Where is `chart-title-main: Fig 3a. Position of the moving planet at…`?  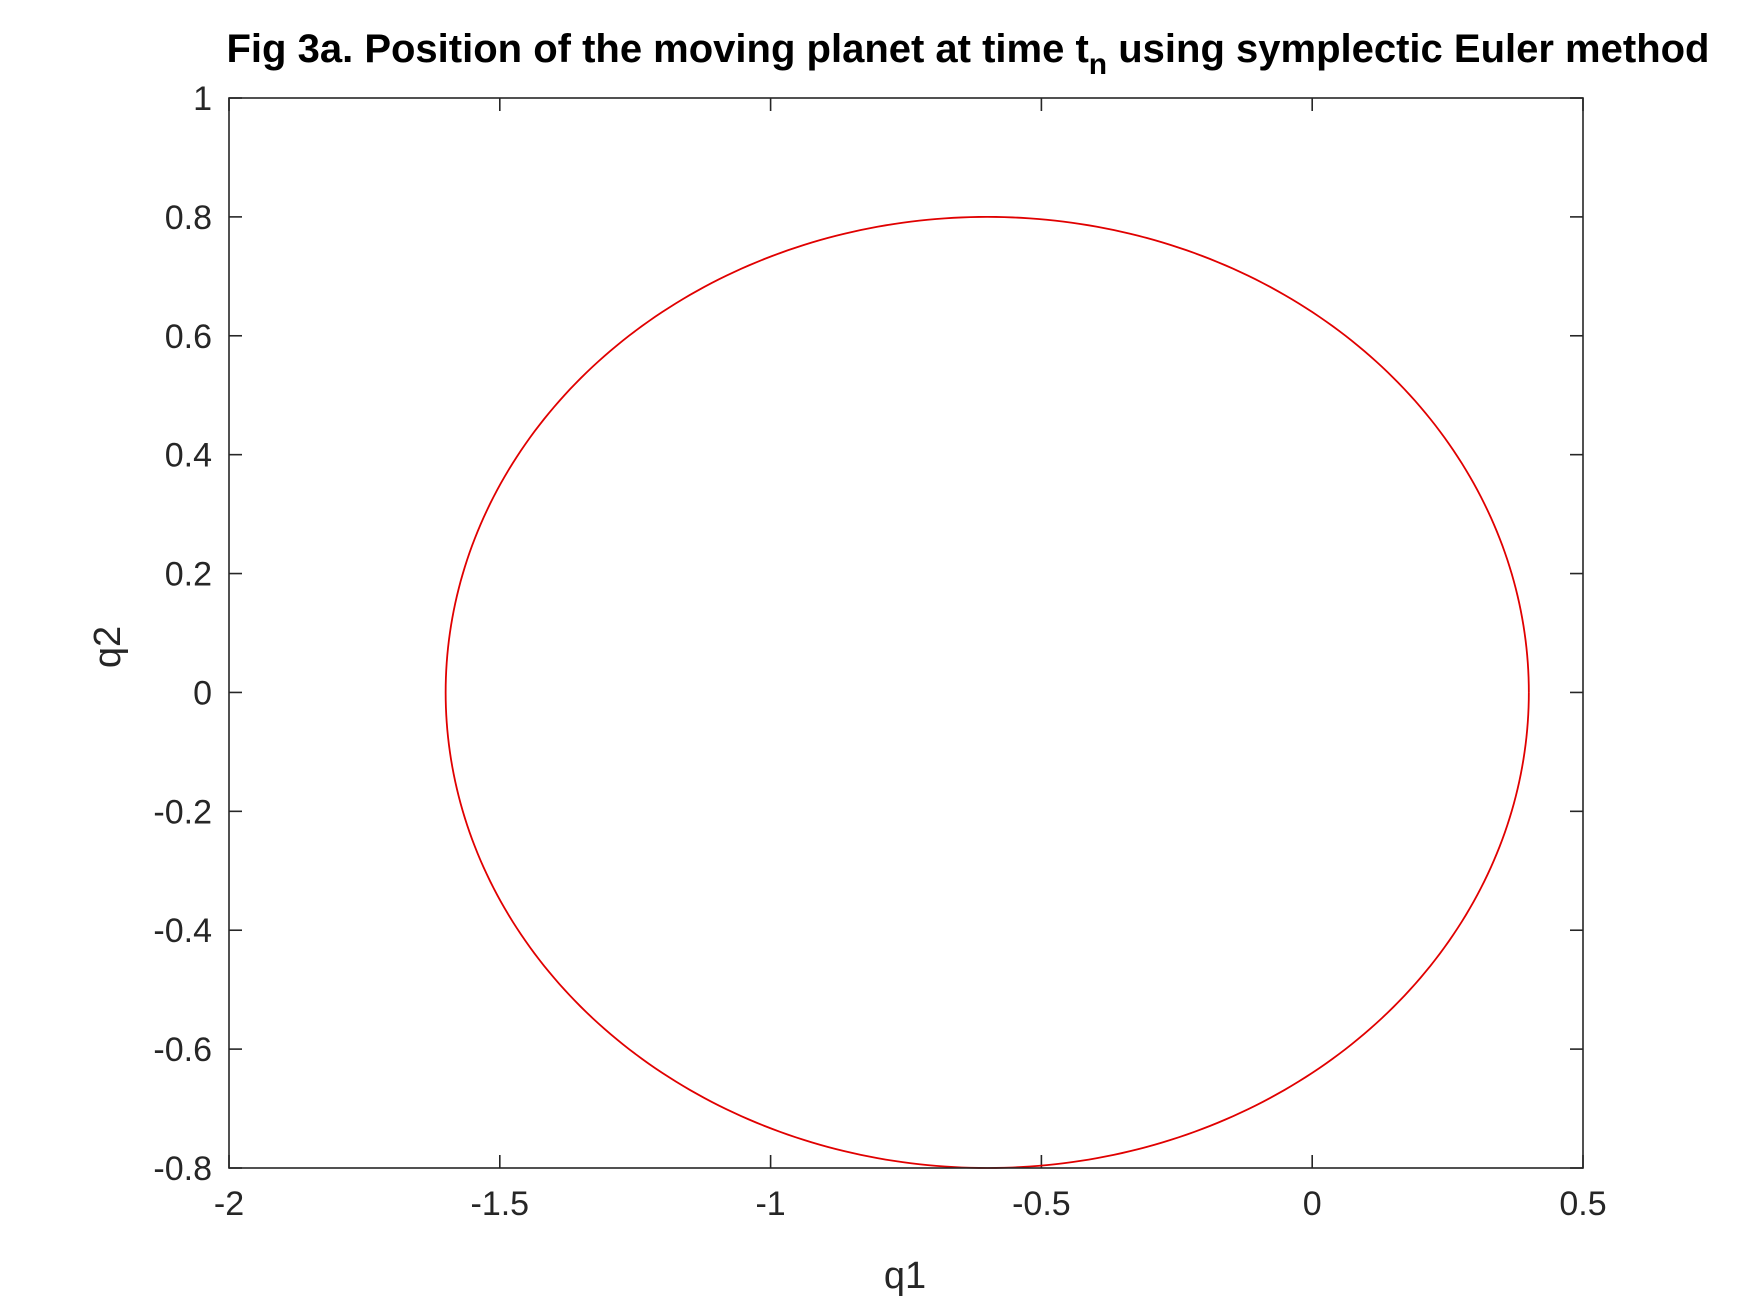
chart-title-main: Fig 3a. Position of the moving planet at… is located at coordinates (658, 49).